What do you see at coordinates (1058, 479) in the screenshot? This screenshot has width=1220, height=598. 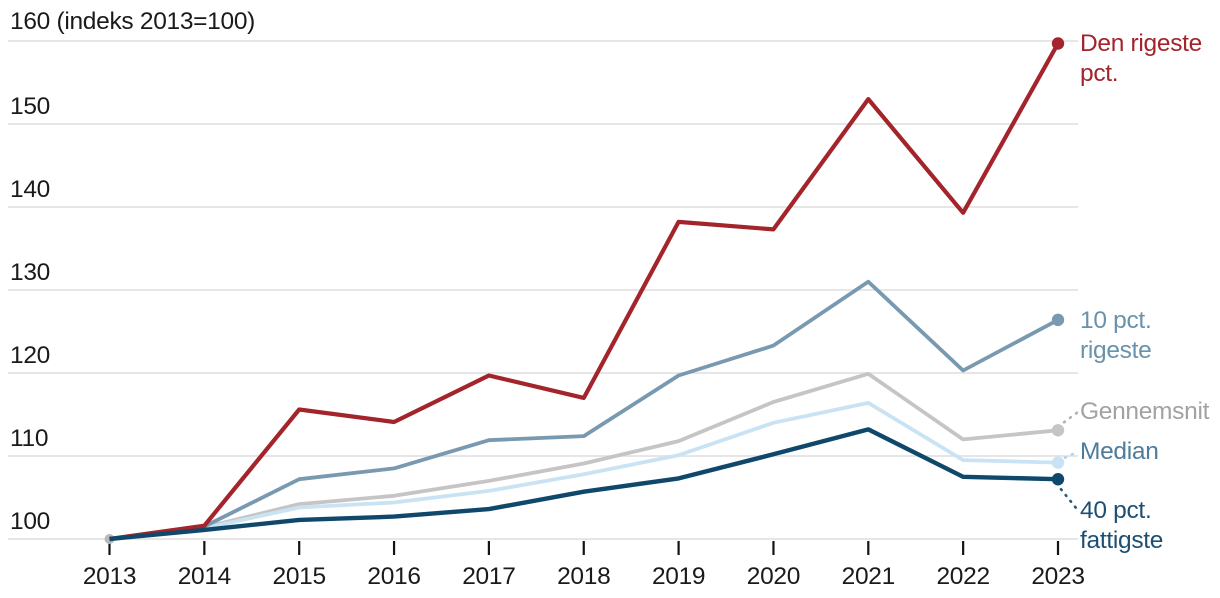 I see `end-dot-40-pct-fattigste` at bounding box center [1058, 479].